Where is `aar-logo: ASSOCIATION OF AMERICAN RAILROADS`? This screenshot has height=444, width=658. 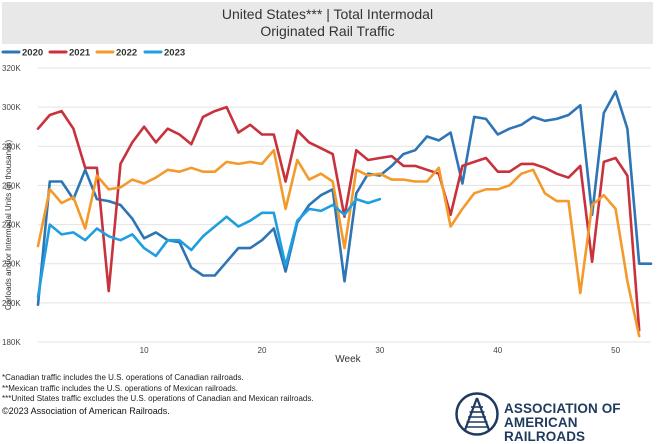
aar-logo: ASSOCIATION OF AMERICAN RAILROADS is located at coordinates (554, 418).